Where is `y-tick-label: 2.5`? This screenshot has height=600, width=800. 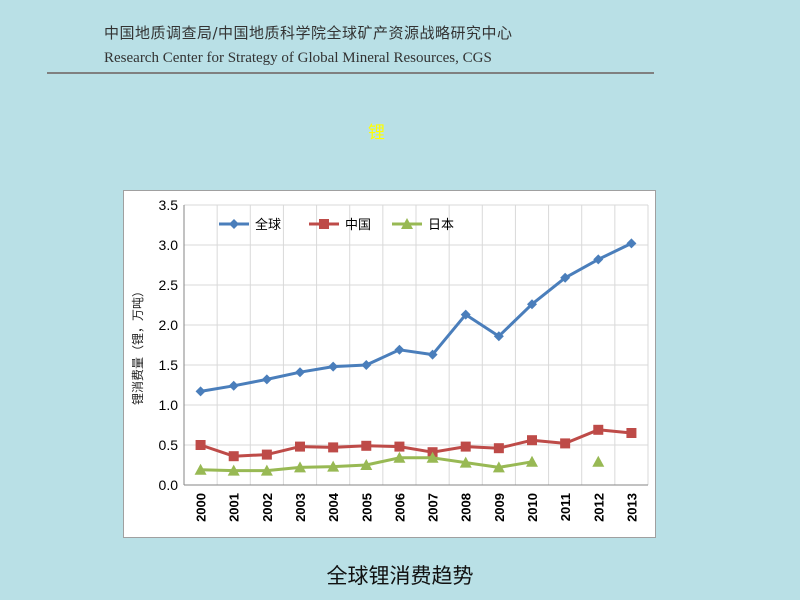
y-tick-label: 2.5 is located at coordinates (169, 285).